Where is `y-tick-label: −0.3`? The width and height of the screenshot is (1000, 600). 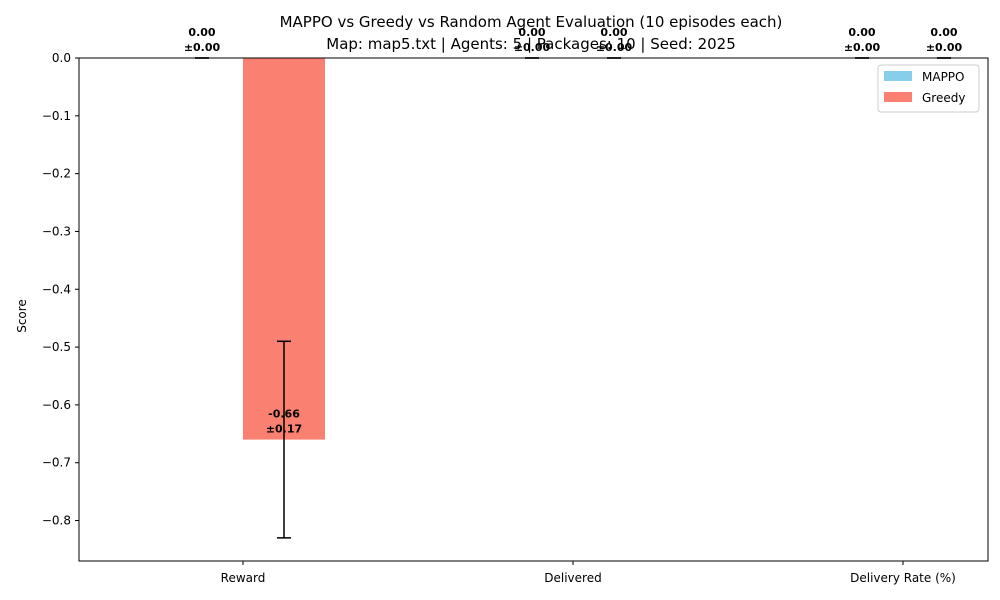 y-tick-label: −0.3 is located at coordinates (56, 231).